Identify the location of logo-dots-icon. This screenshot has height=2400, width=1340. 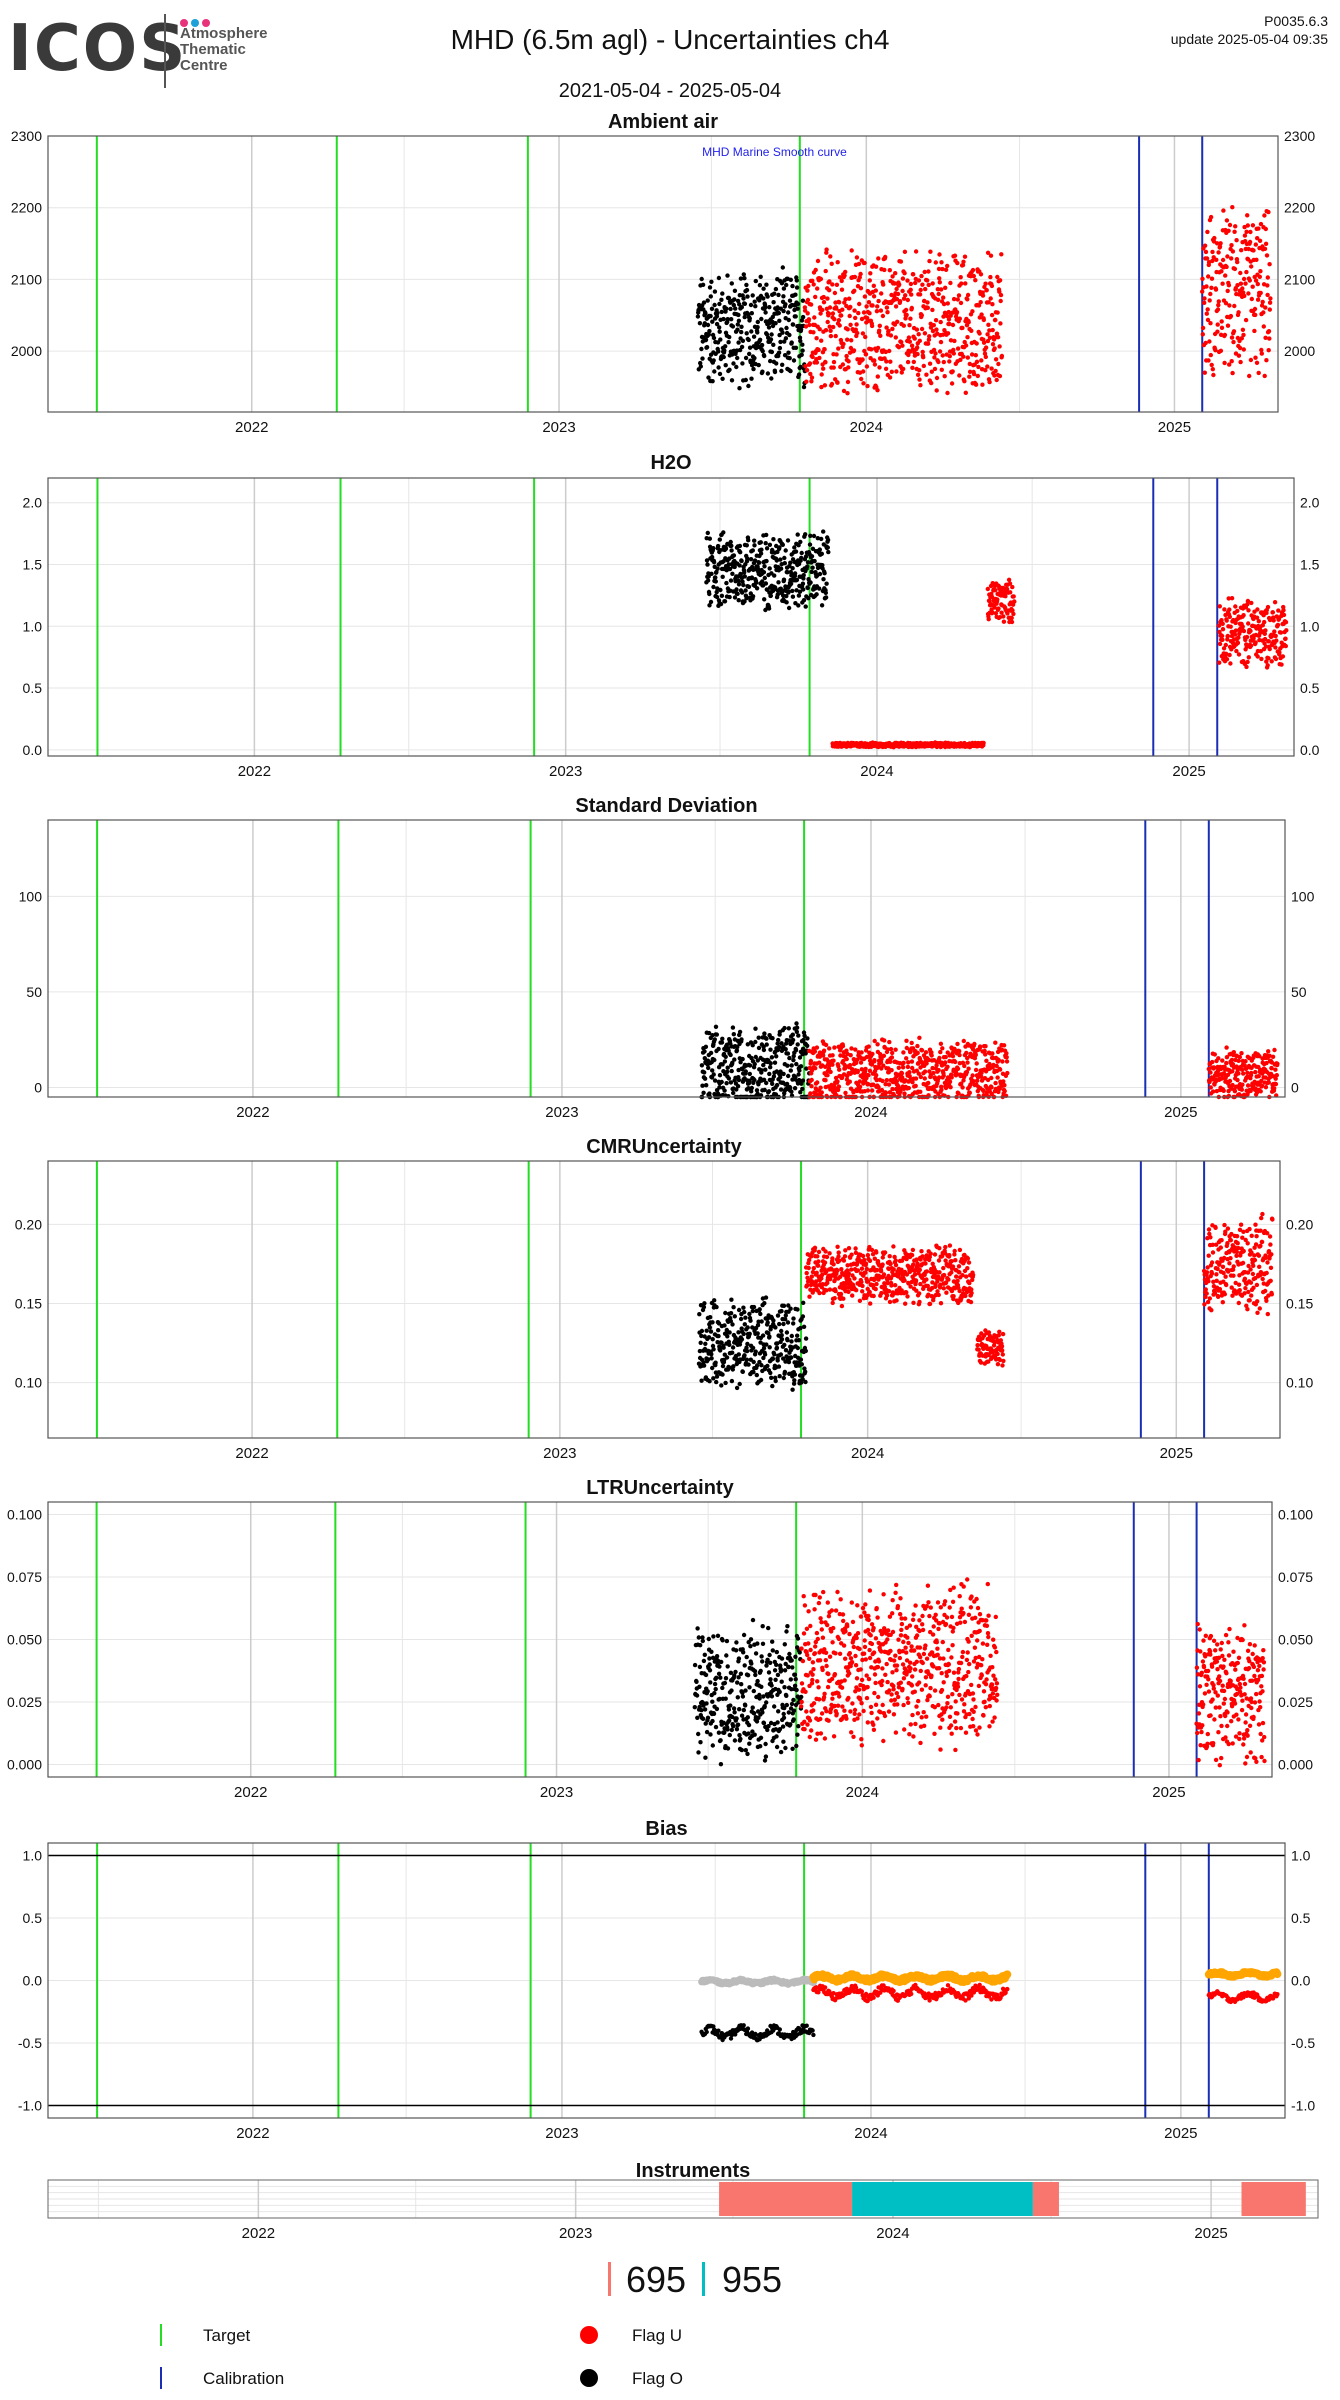
(200, 20).